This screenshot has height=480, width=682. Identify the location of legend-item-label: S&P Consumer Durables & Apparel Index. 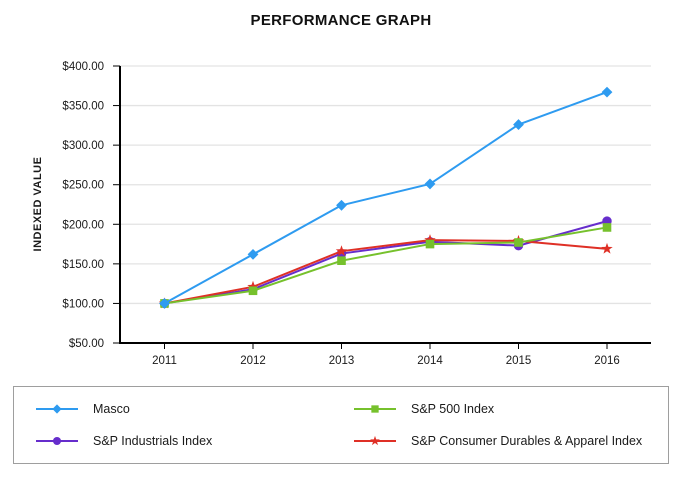
(527, 441).